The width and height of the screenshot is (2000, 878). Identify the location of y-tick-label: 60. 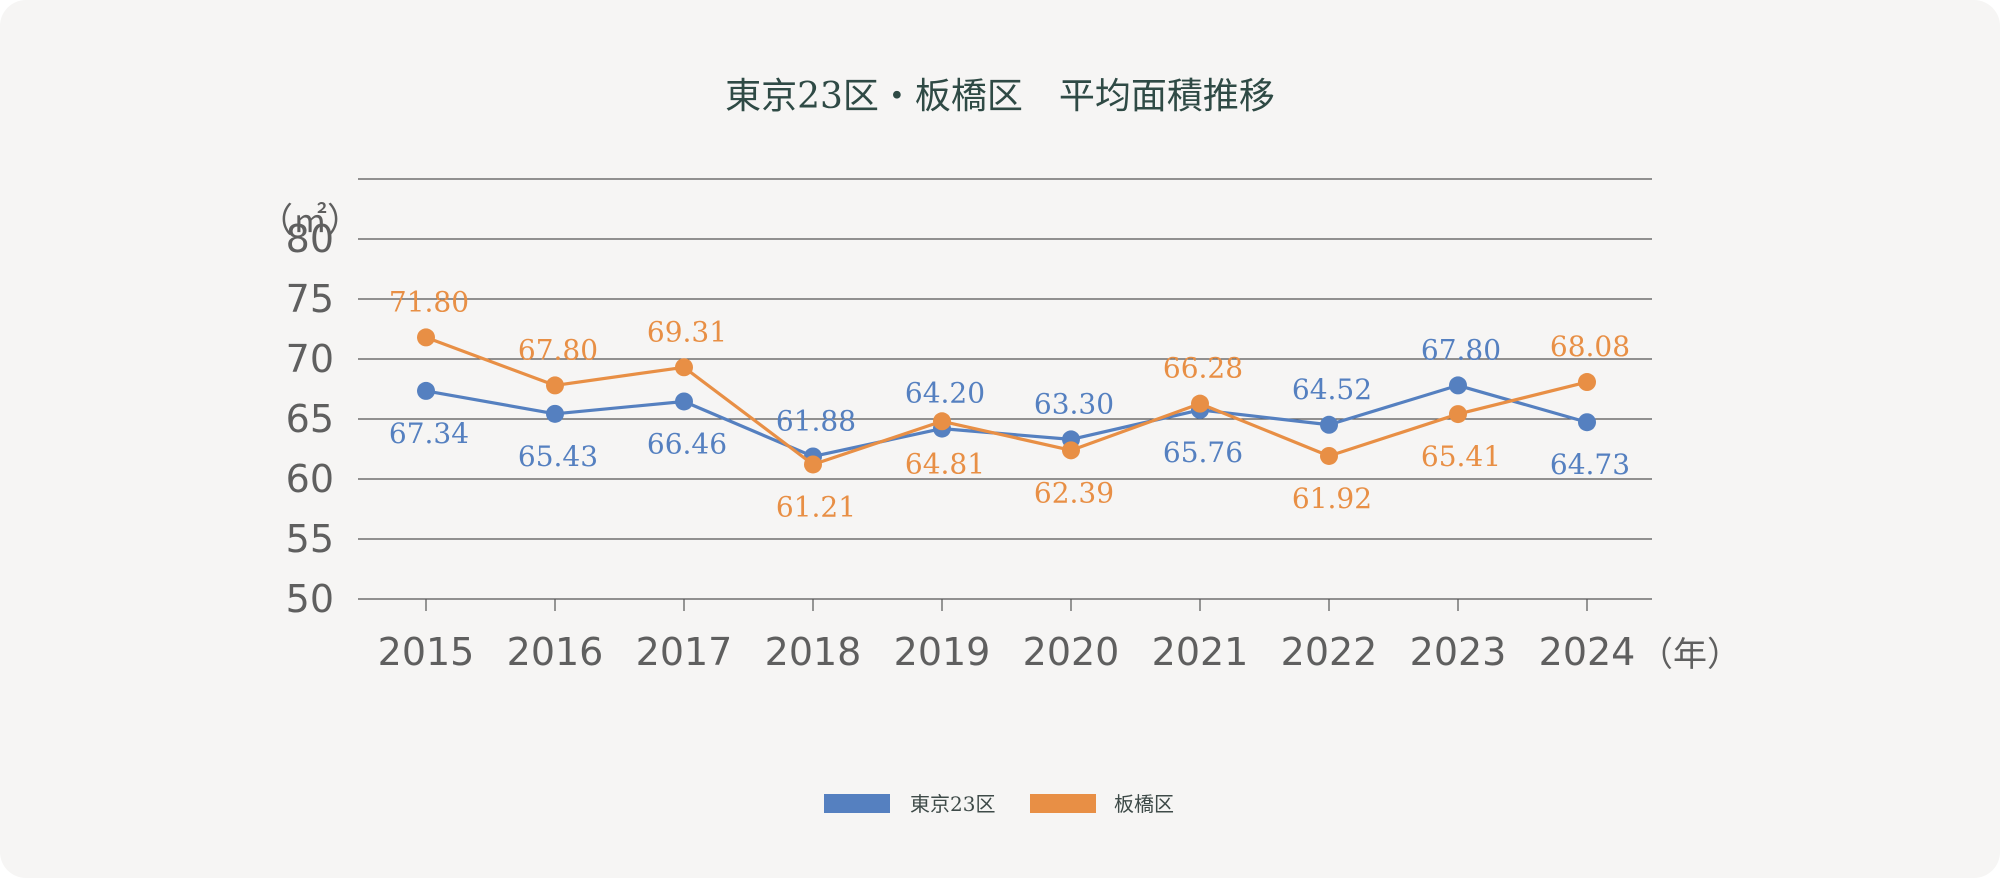
(310, 479).